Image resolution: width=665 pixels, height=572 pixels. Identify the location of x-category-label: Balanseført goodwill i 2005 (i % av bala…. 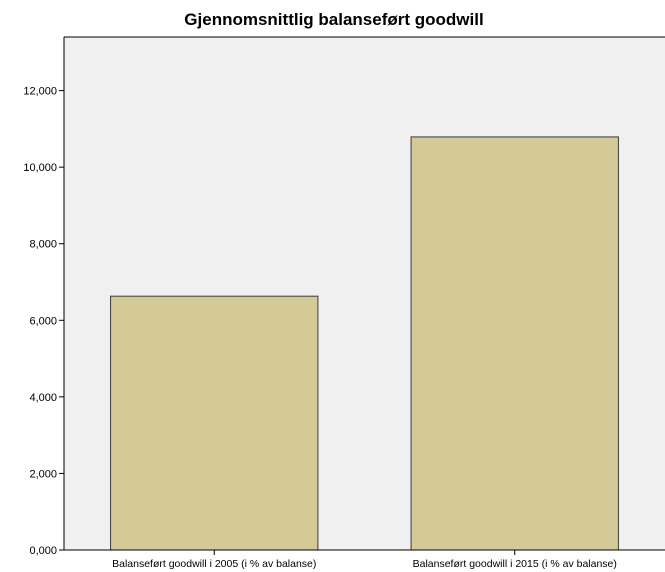
(214, 564).